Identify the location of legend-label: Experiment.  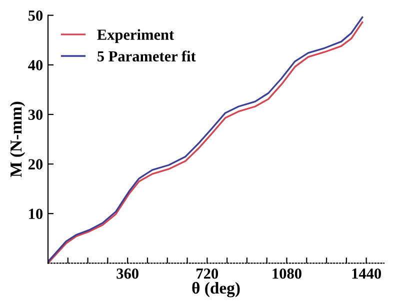
(135, 36).